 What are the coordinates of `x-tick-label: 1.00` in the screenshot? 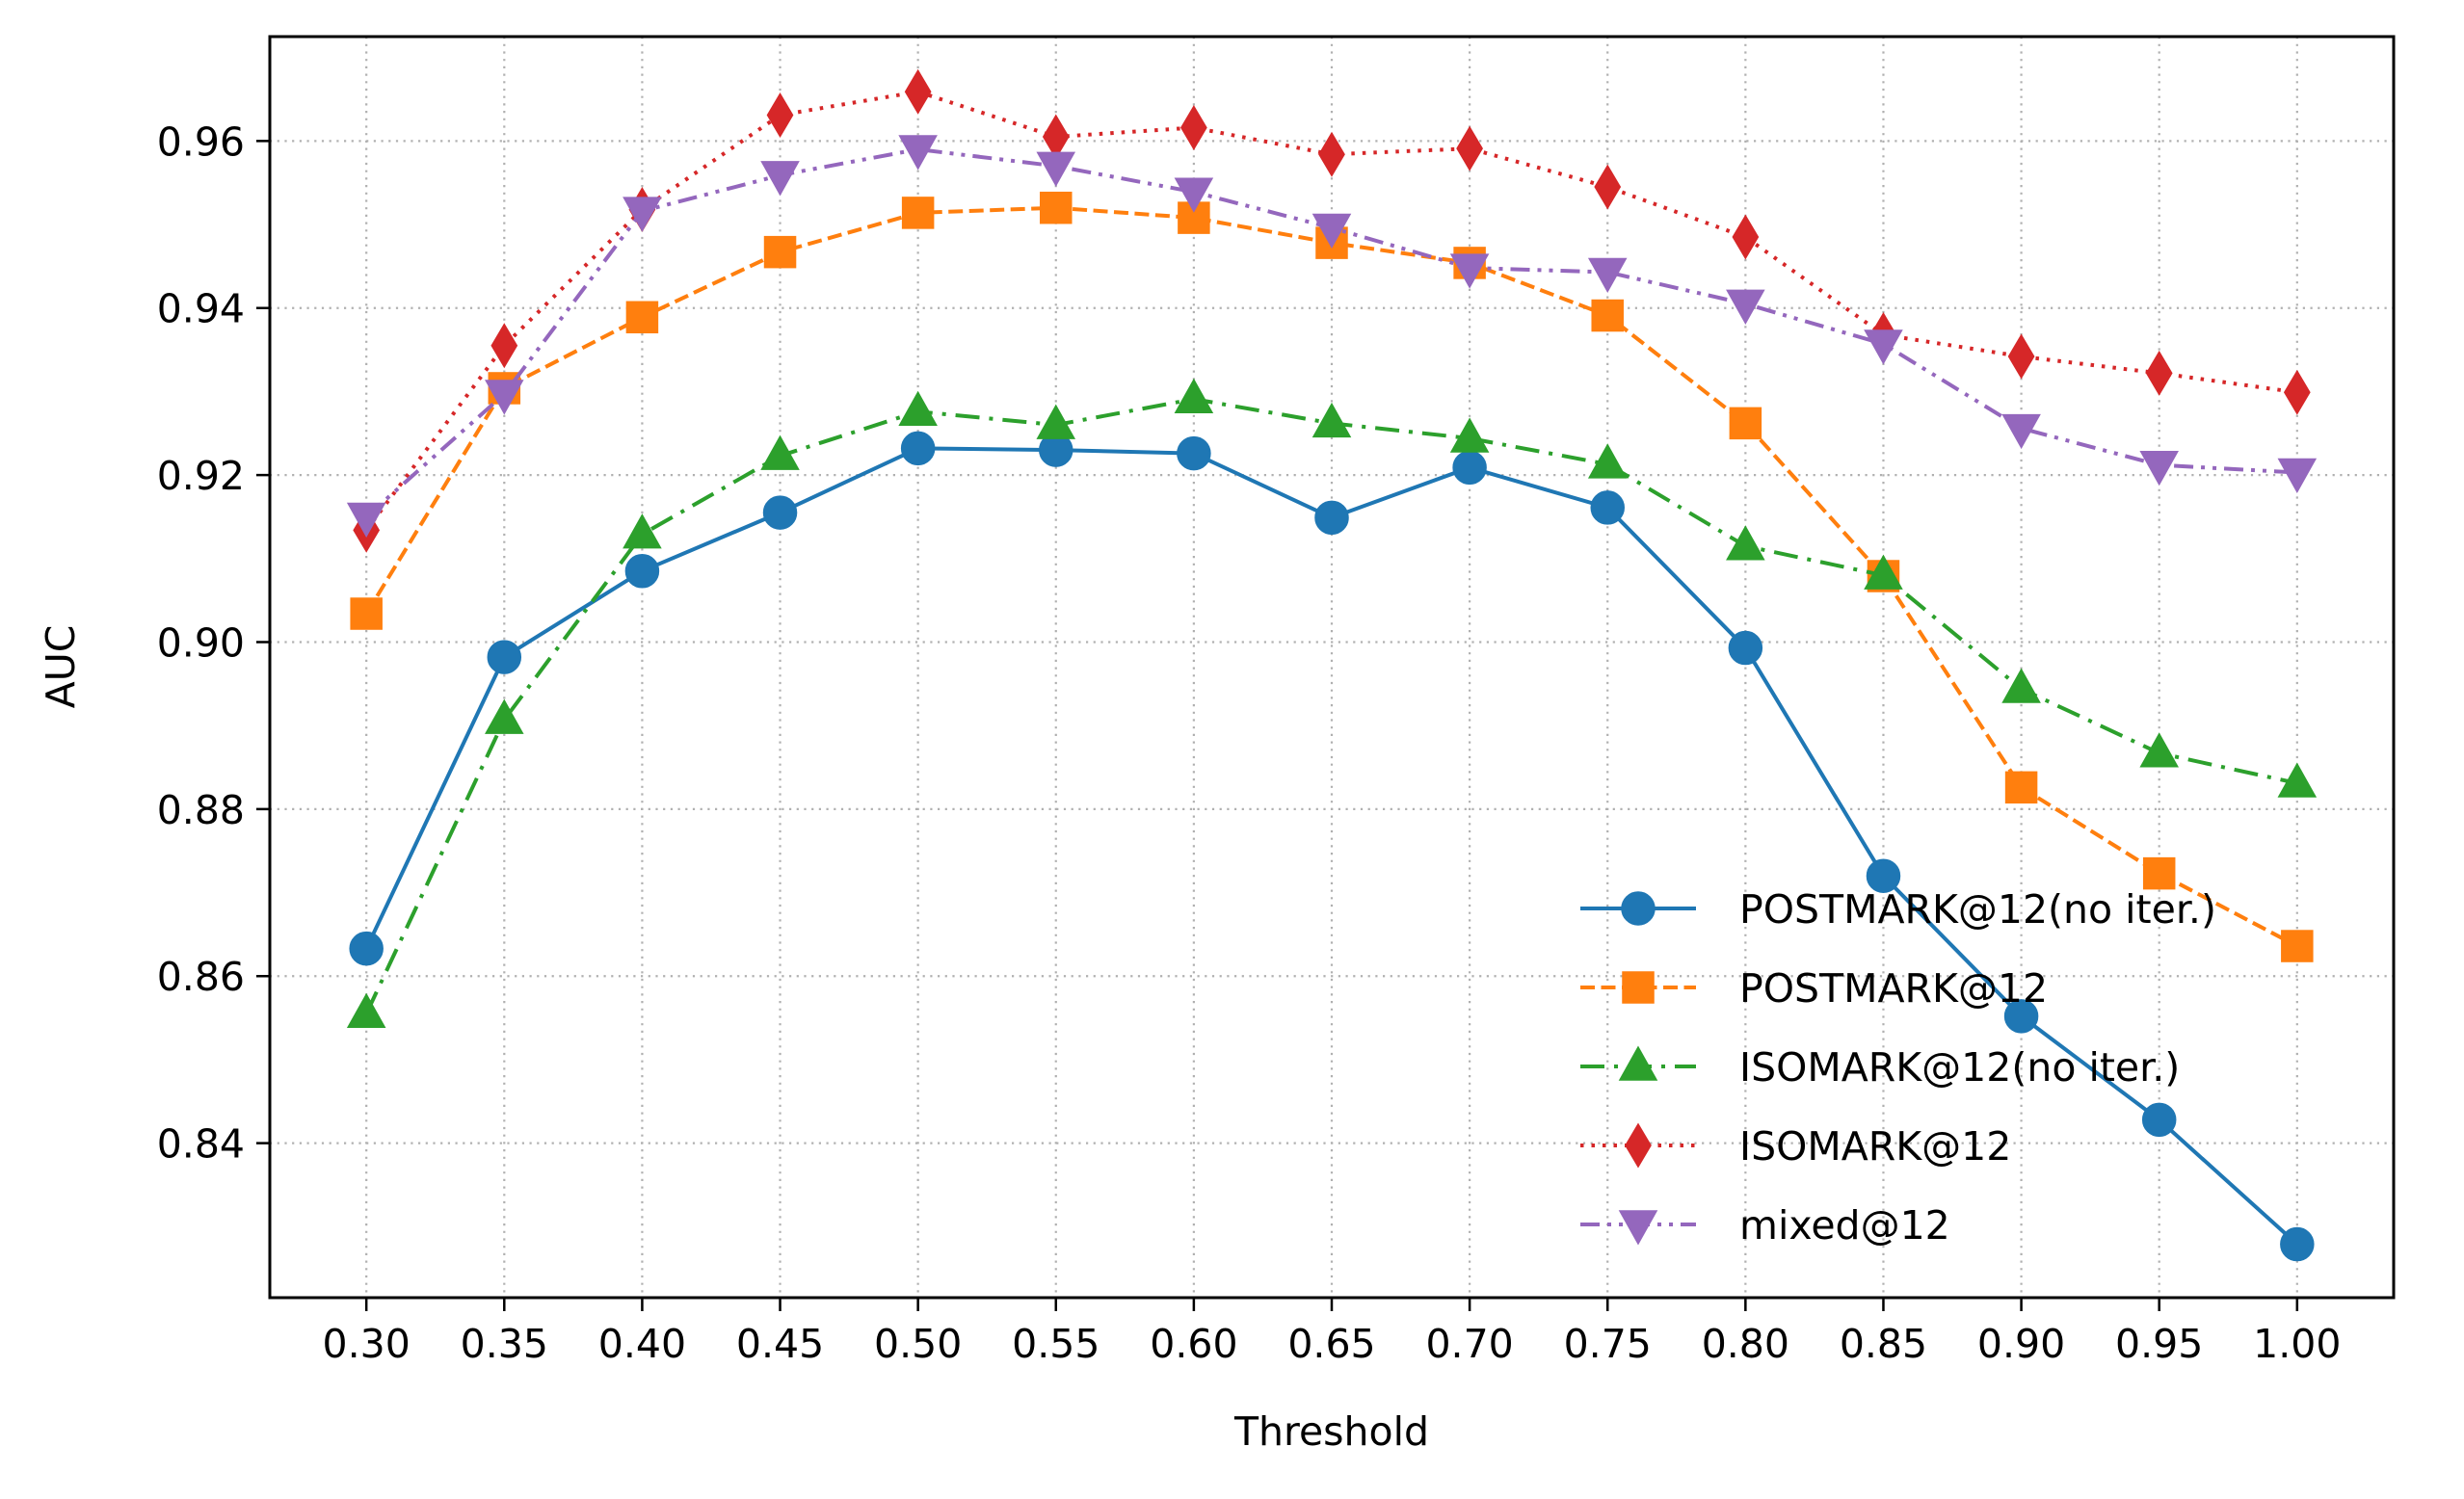 It's located at (2297, 1344).